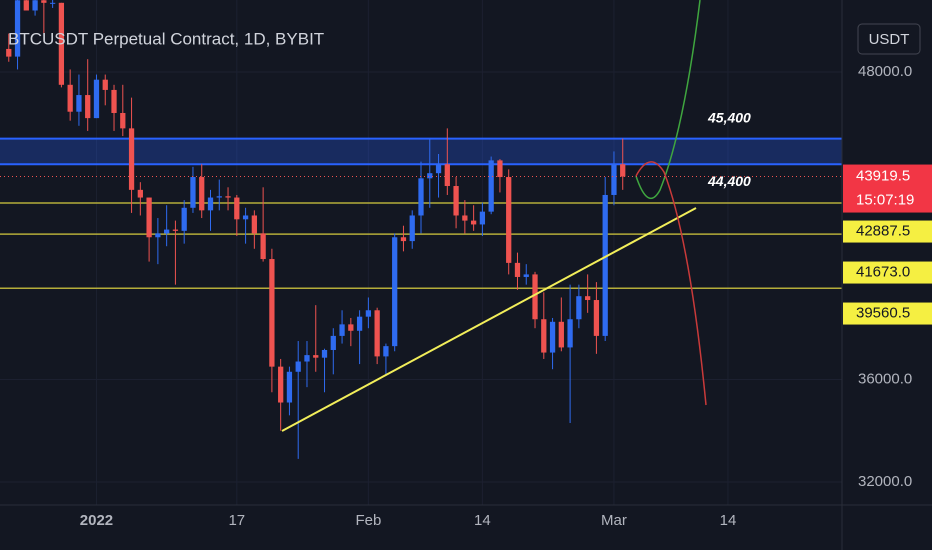  Describe the element at coordinates (236, 520) in the screenshot. I see `x-tick-label: 17` at that location.